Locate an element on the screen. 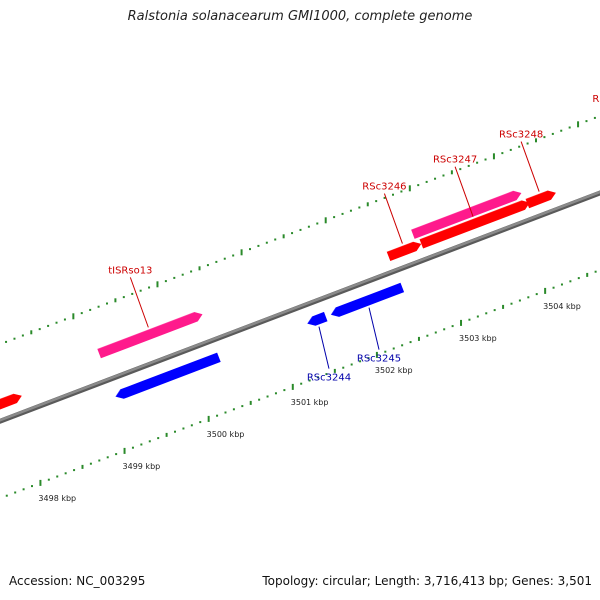 The width and height of the screenshot is (600, 600). scale-tick-label: 3503 kbp is located at coordinates (478, 338).